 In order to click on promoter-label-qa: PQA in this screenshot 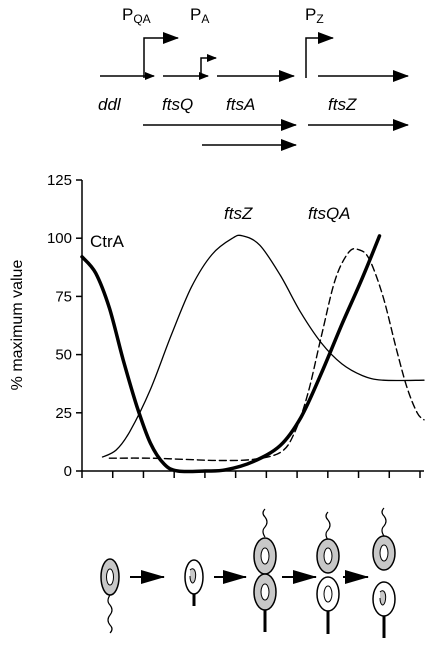, I will do `click(136, 15)`.